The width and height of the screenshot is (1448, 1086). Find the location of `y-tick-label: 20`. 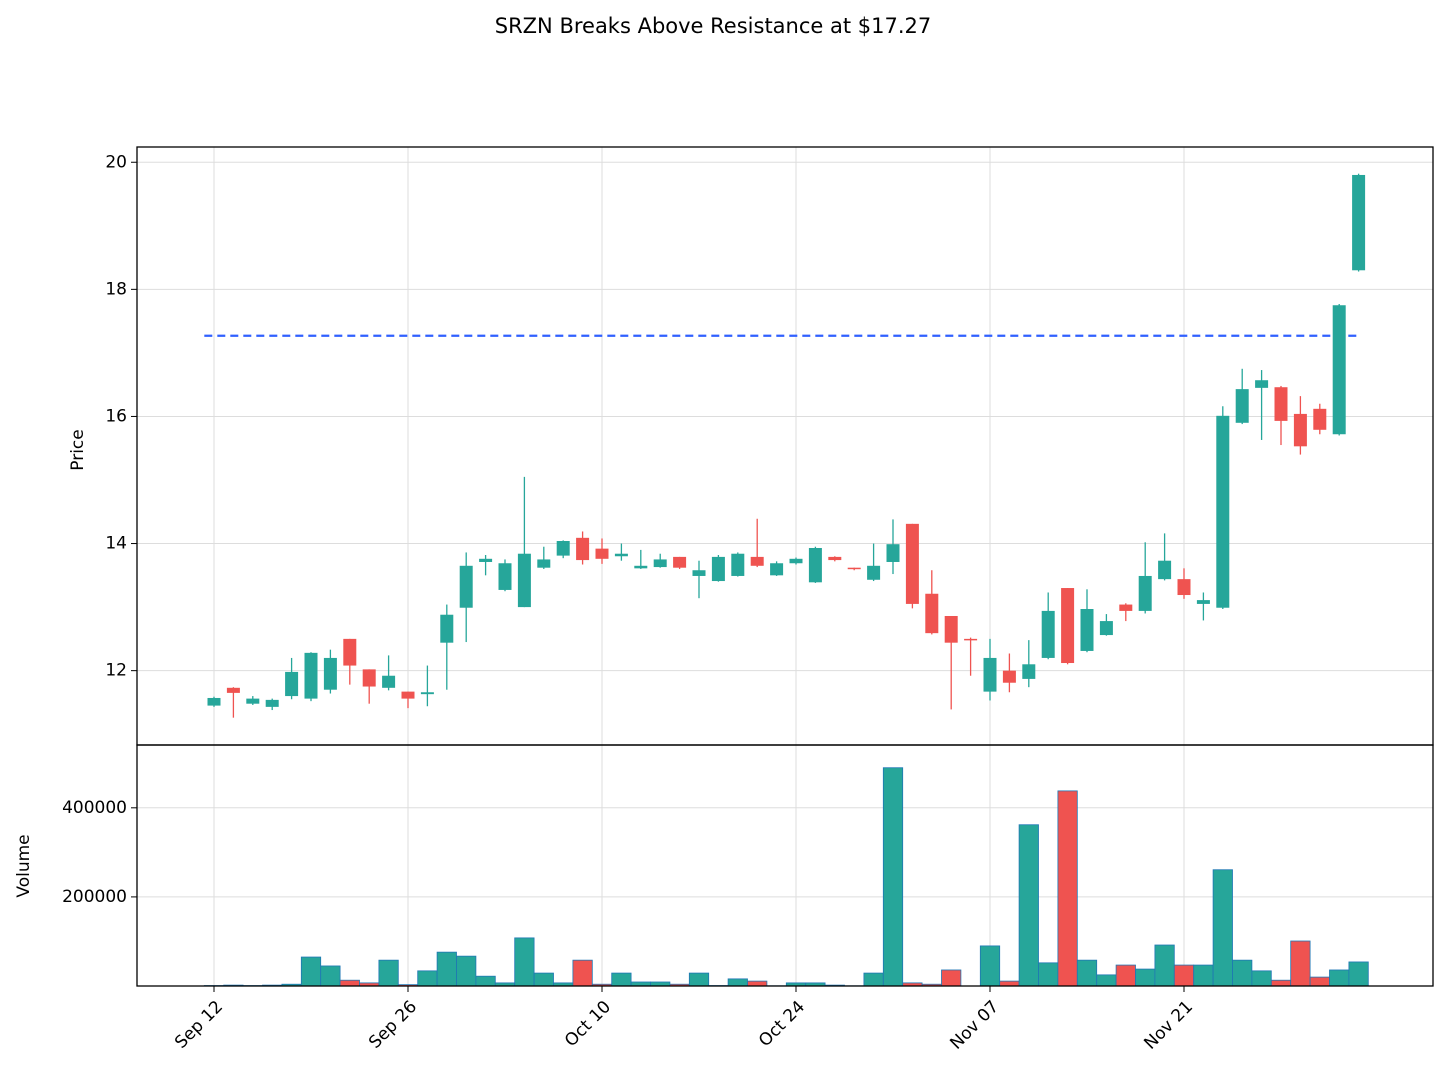

y-tick-label: 20 is located at coordinates (116, 162).